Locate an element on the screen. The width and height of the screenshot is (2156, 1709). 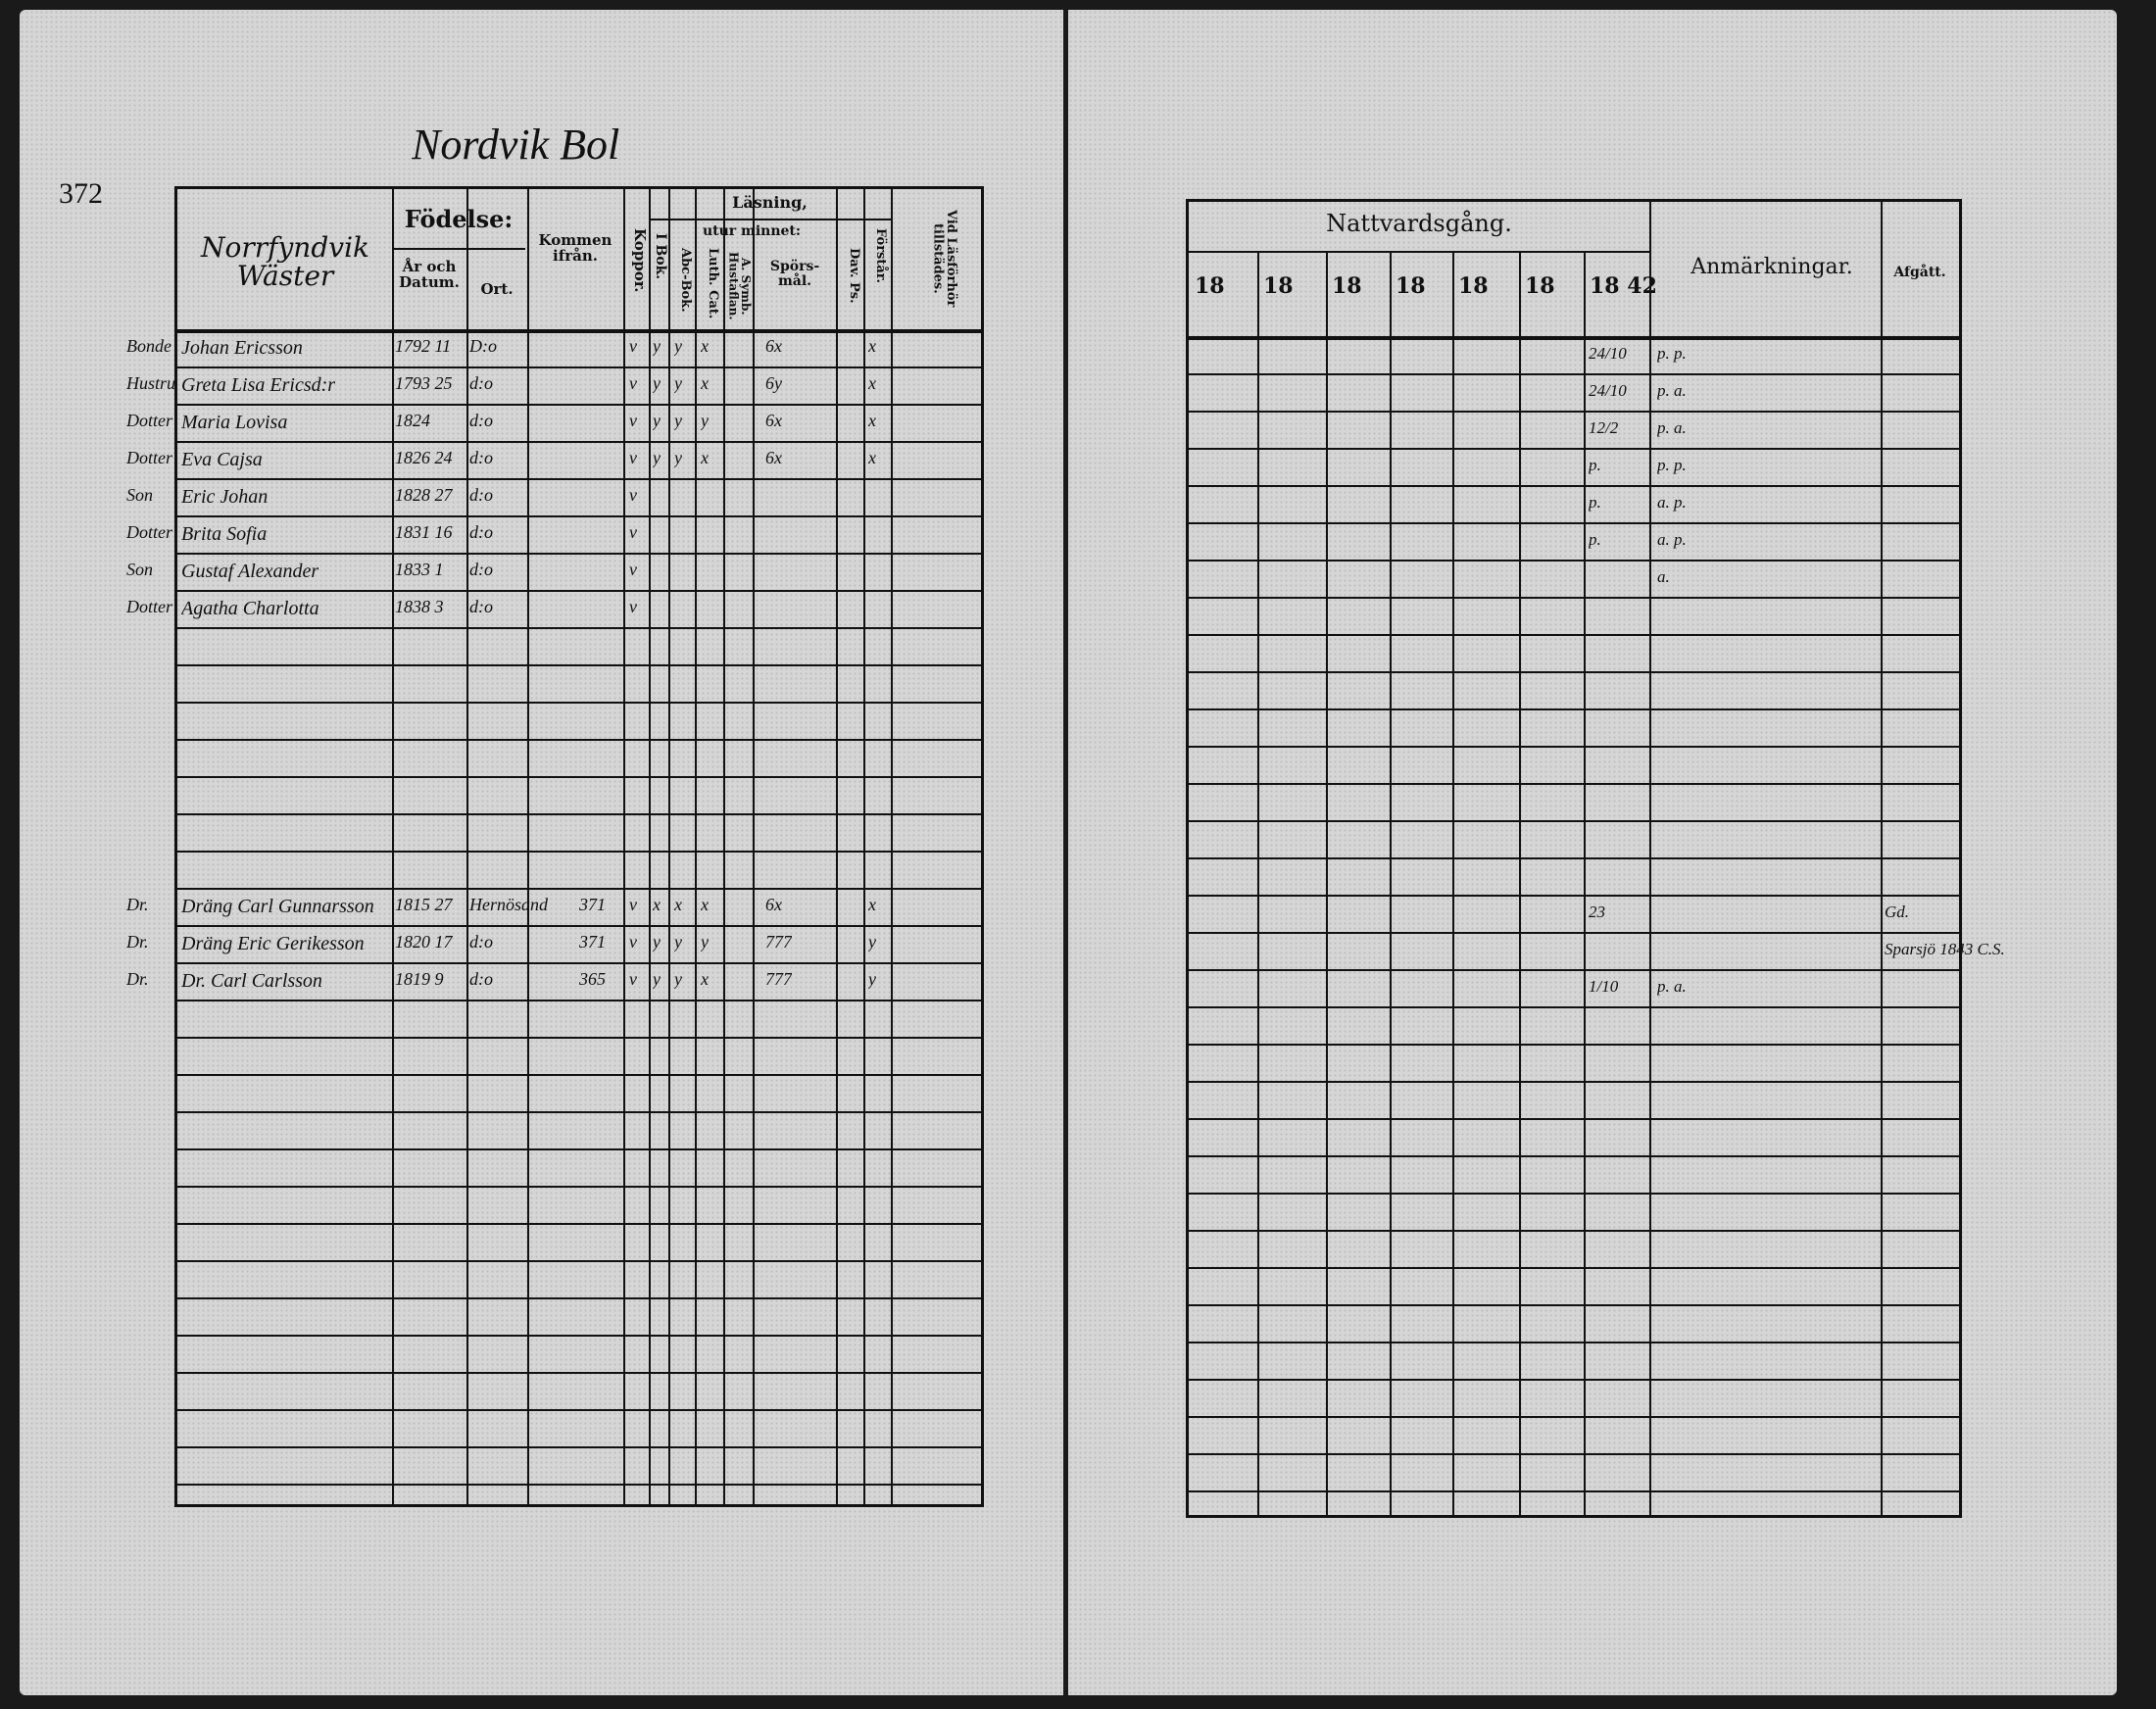
entry-rel: Dr. is located at coordinates (137, 905).